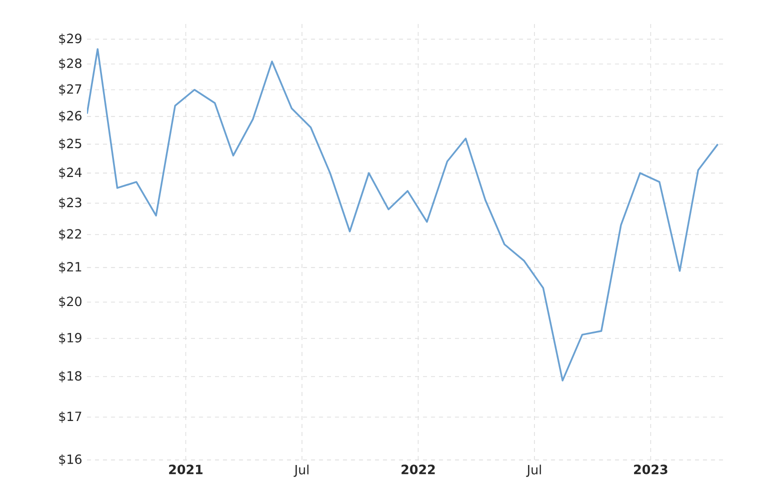 Image resolution: width=768 pixels, height=484 pixels. What do you see at coordinates (70, 39) in the screenshot?
I see `y-tick-label: $29` at bounding box center [70, 39].